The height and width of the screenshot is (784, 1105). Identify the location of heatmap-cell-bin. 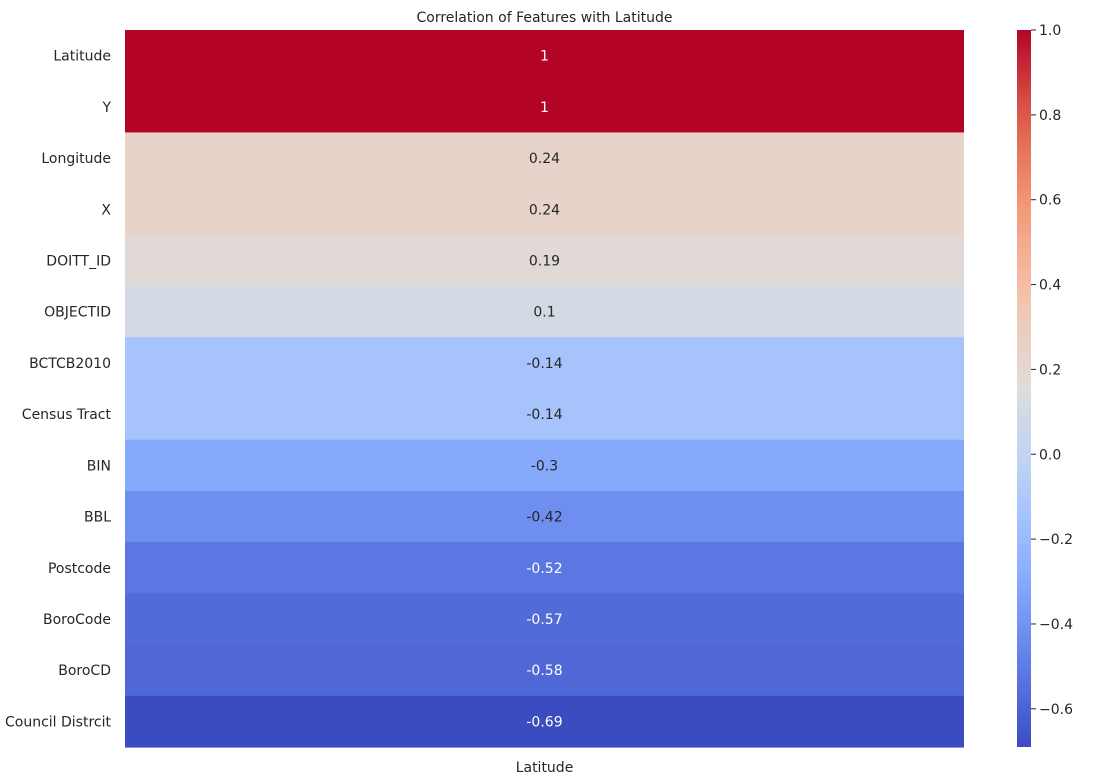
(544, 465).